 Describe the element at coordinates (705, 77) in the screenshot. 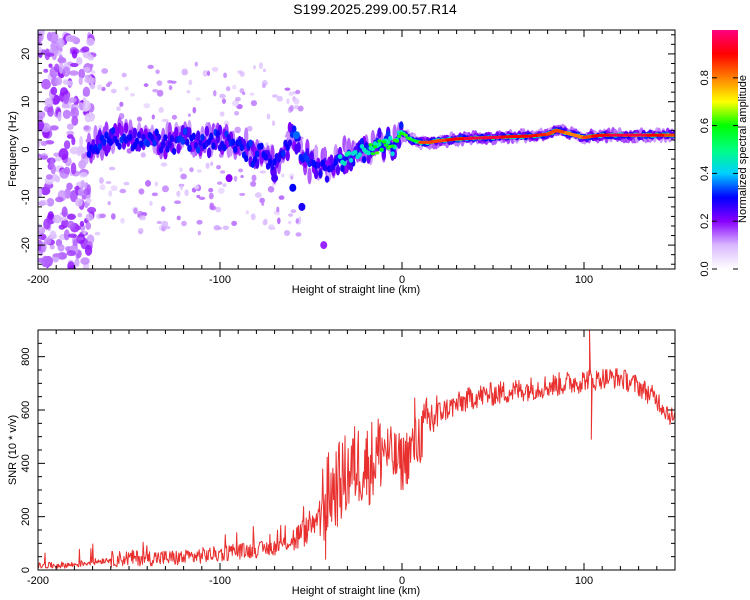

I see `colorbar-tick-label: 0.8` at that location.